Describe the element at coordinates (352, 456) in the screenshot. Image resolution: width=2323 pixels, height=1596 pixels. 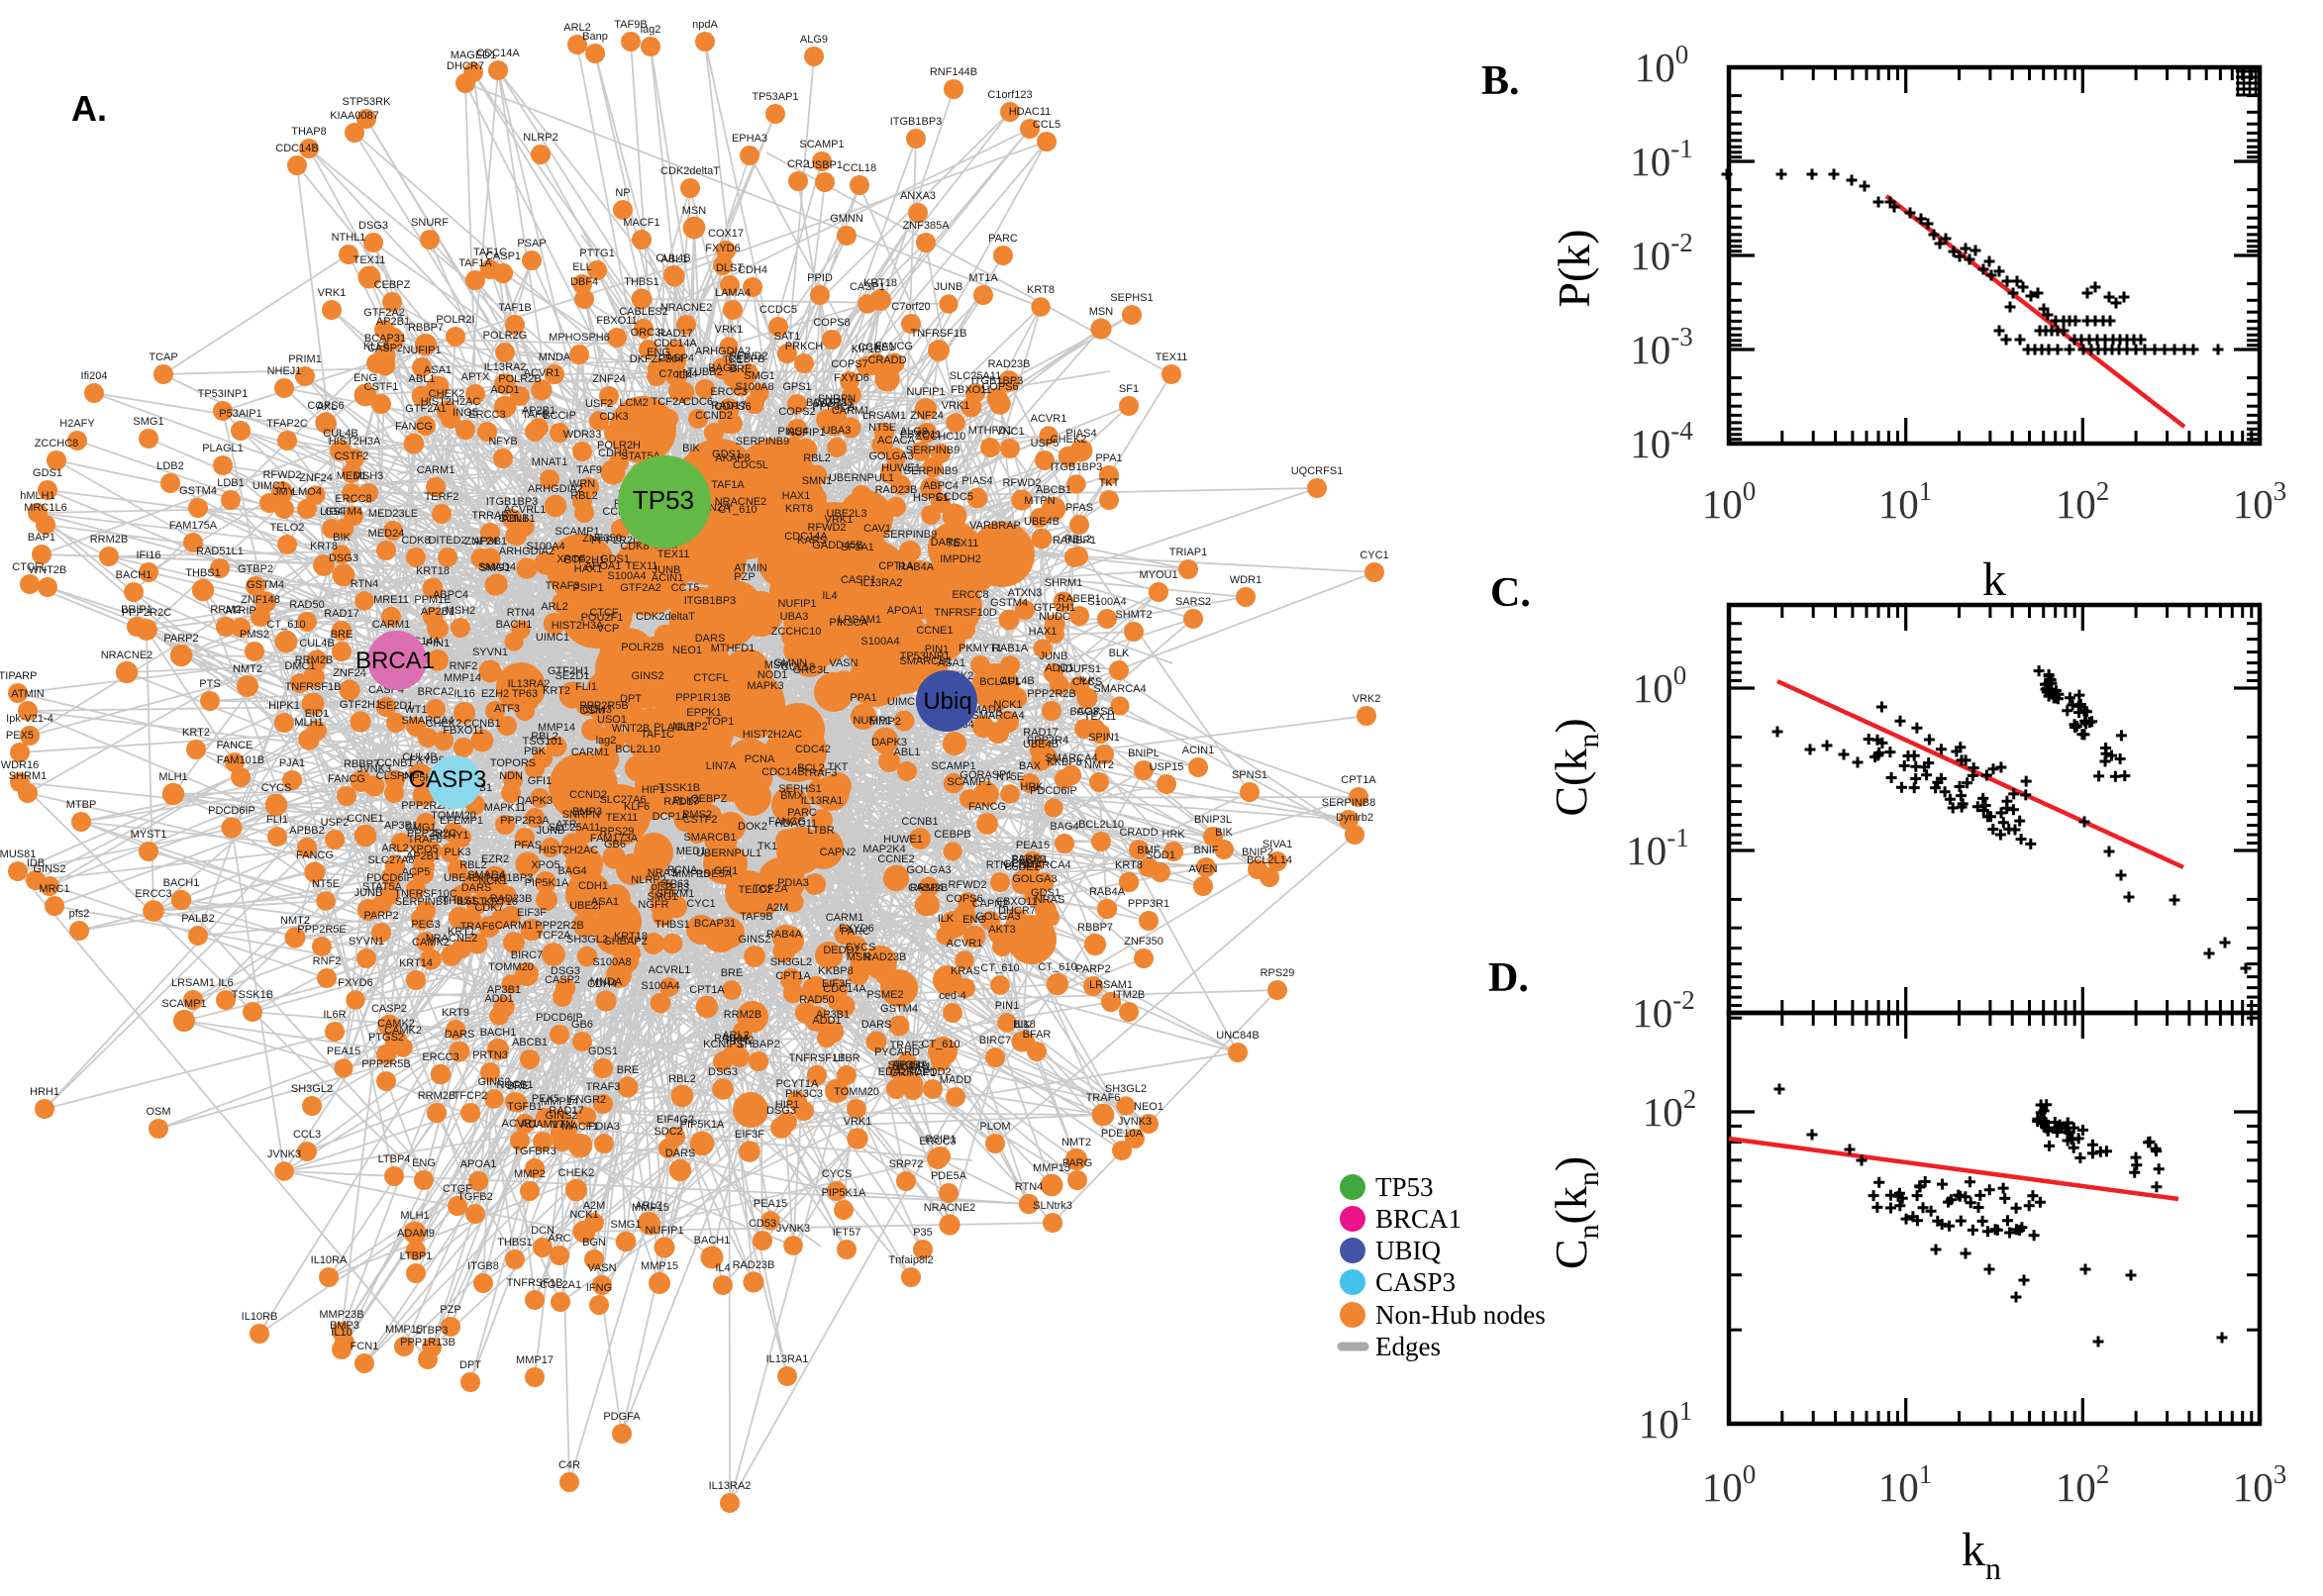
I see `svg-text: CSTF2` at that location.